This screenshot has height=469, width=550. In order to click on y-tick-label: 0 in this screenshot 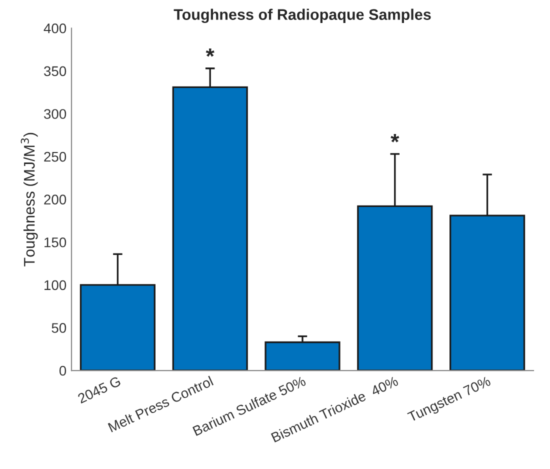, I will do `click(62, 371)`.